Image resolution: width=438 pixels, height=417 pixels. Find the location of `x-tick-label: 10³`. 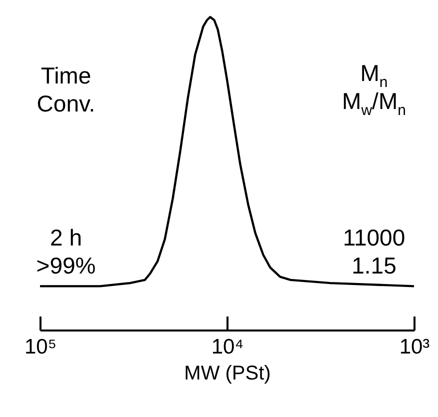

x-tick-label: 10³ is located at coordinates (414, 347).